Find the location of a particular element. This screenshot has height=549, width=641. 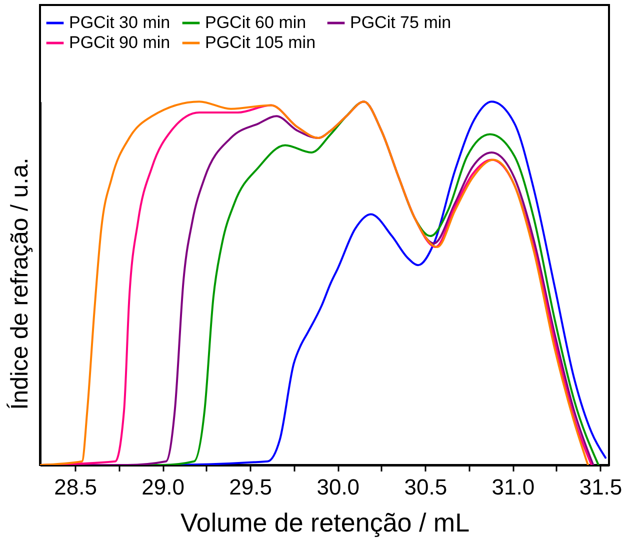

x-tick-label: 30.0 is located at coordinates (338, 487).